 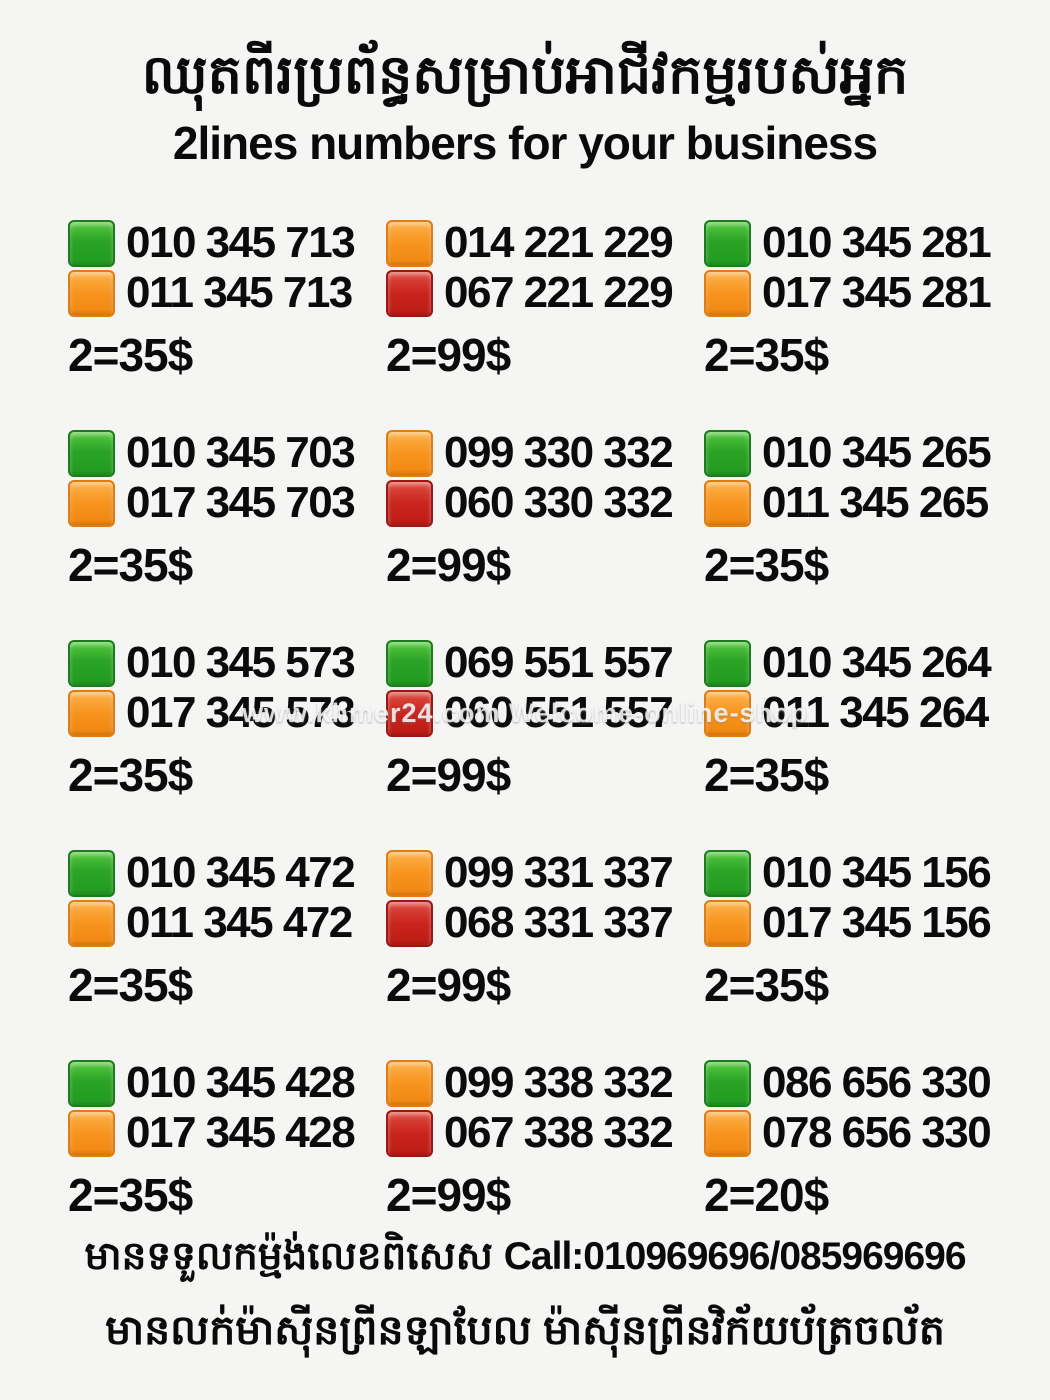 What do you see at coordinates (536, 453) in the screenshot?
I see `number-line-1: 099 330 332` at bounding box center [536, 453].